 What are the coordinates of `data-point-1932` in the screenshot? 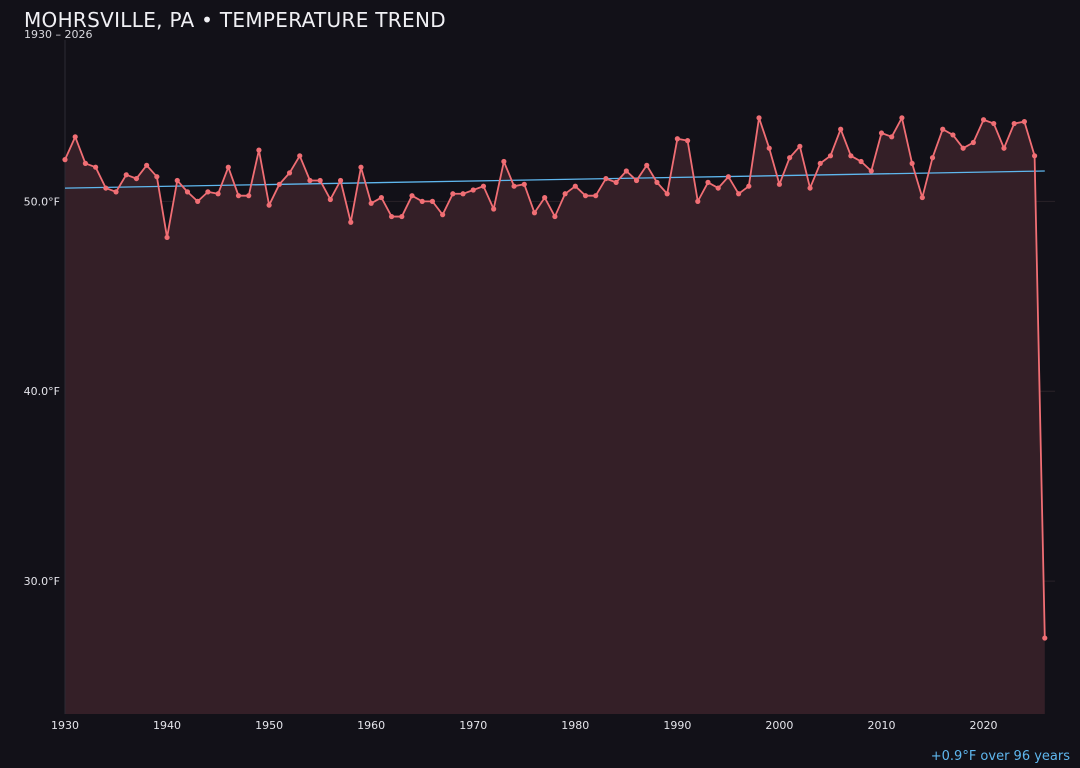 It's located at (85, 163).